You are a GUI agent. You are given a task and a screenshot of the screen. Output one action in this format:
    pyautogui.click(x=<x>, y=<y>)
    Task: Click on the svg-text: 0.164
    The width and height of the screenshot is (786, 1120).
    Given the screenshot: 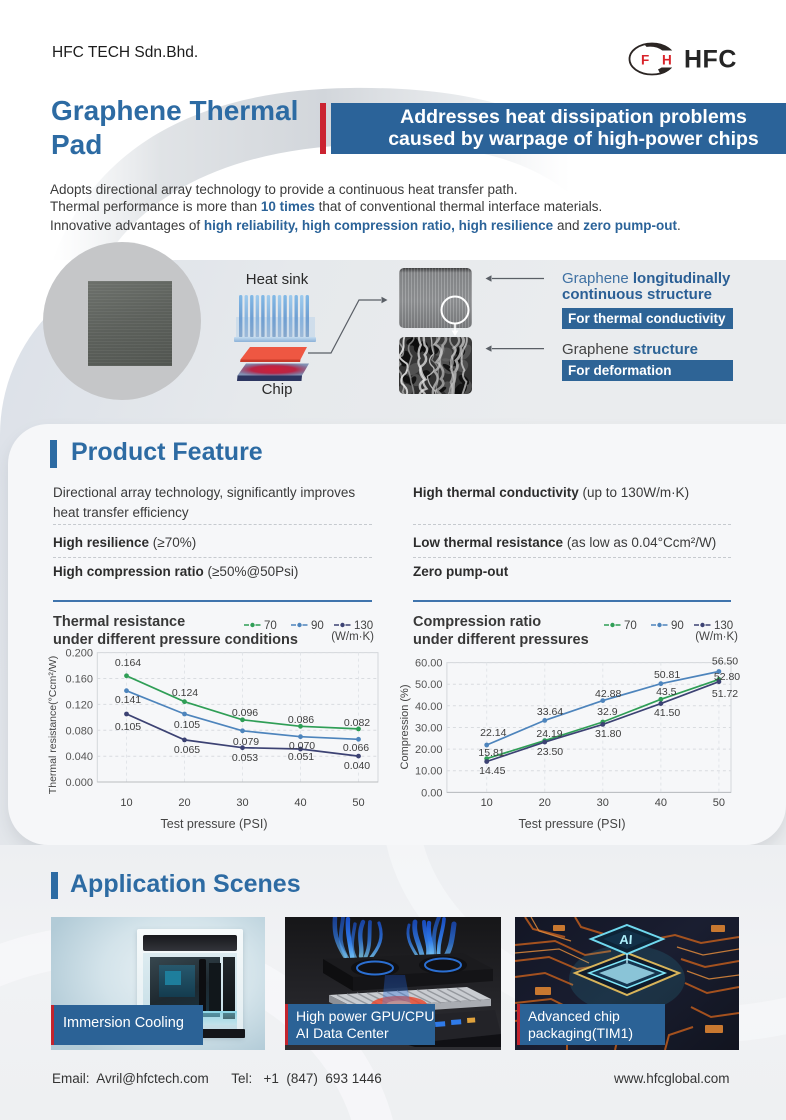 What is the action you would take?
    pyautogui.click(x=128, y=663)
    